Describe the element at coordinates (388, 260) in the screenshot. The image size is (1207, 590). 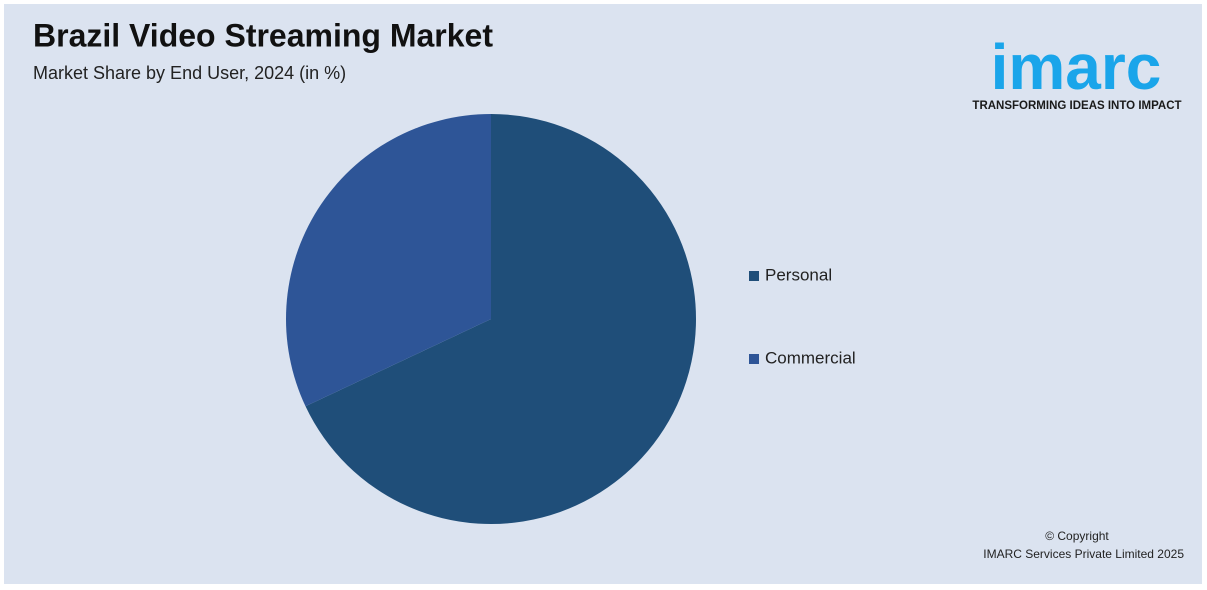
I see `pie-slice` at that location.